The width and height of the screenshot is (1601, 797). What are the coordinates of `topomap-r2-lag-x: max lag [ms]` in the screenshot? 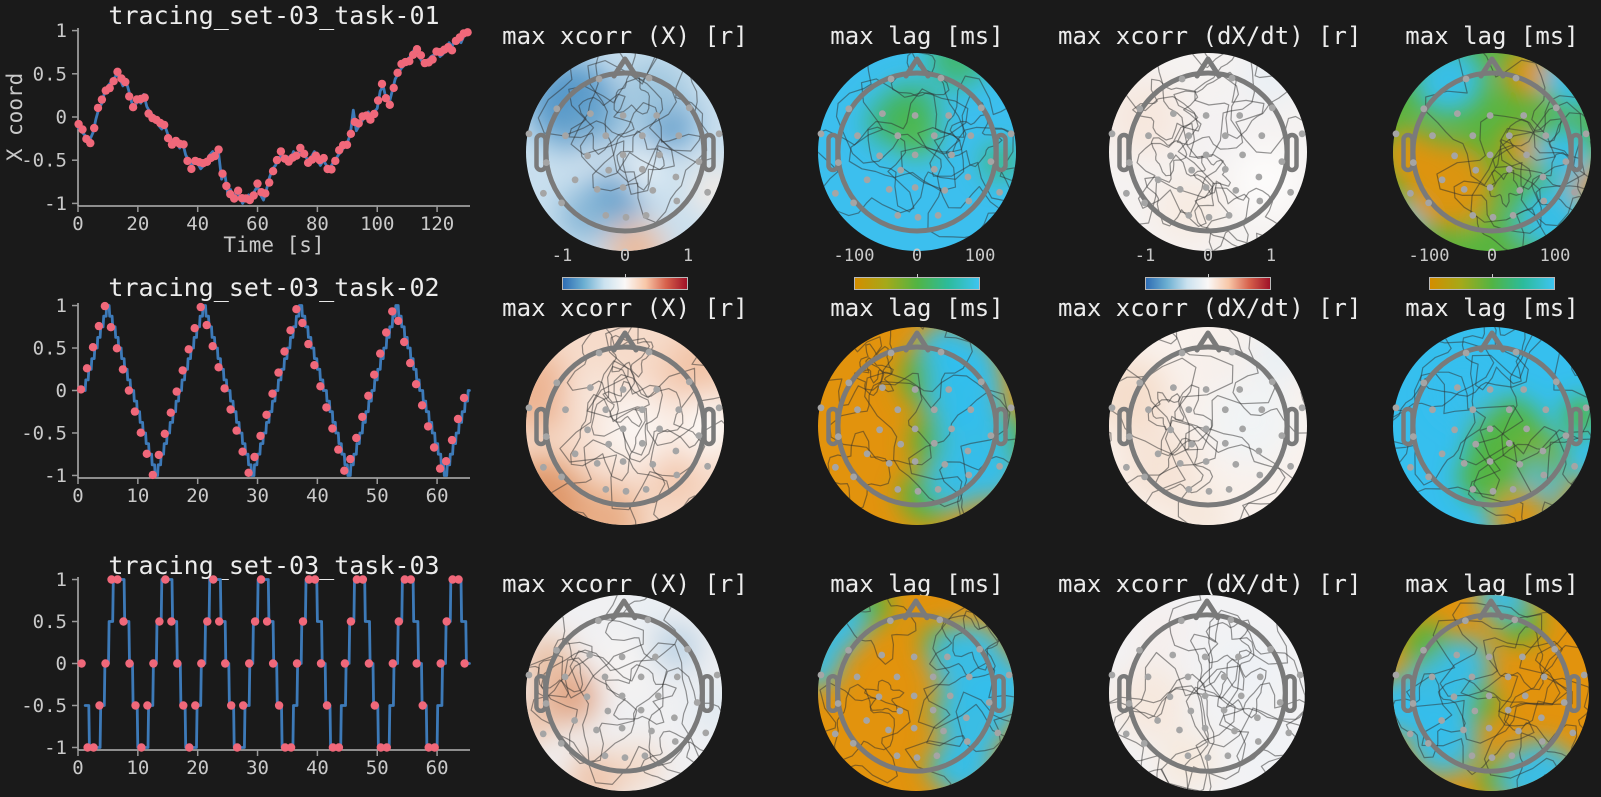 It's located at (917, 433).